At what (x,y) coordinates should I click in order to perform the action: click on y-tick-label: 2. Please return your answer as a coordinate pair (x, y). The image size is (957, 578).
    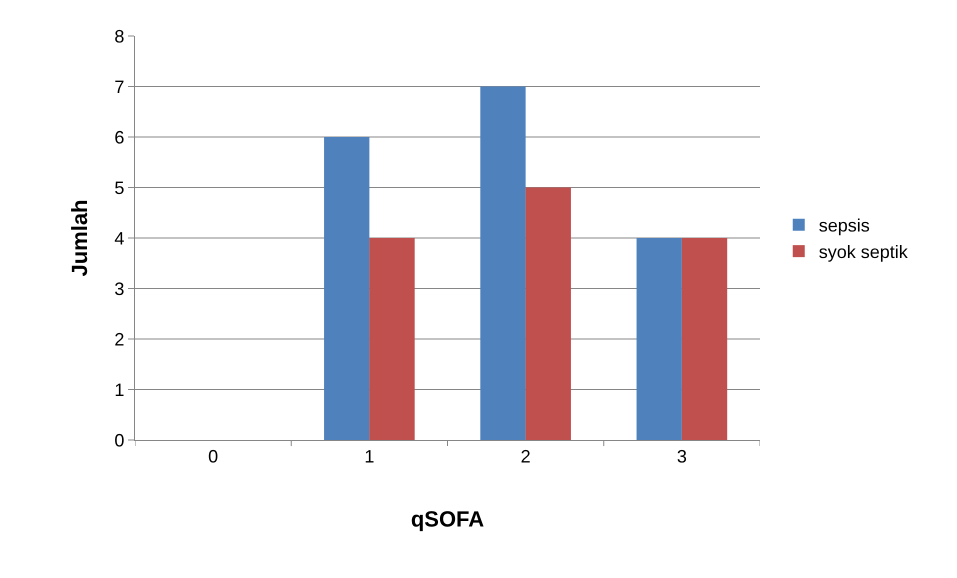
    Looking at the image, I should click on (119, 339).